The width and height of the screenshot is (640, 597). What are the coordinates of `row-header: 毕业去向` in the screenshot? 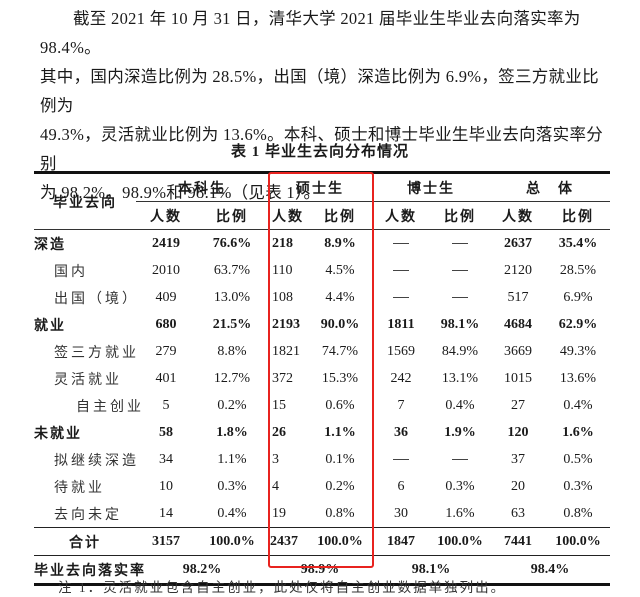 It's located at (85, 200).